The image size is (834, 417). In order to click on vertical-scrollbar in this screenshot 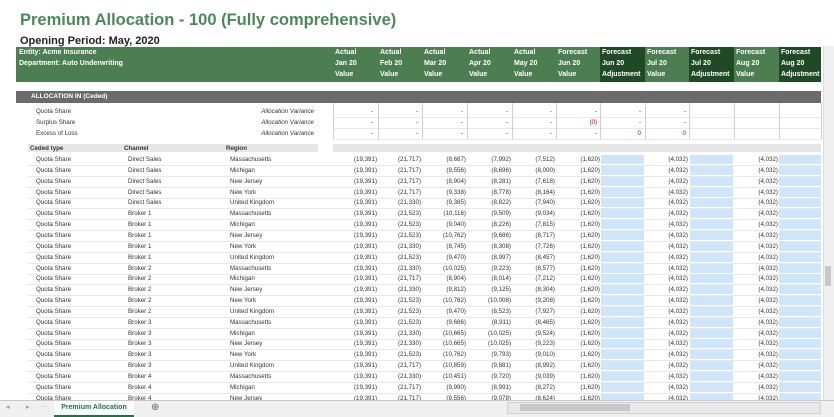, I will do `click(828, 223)`.